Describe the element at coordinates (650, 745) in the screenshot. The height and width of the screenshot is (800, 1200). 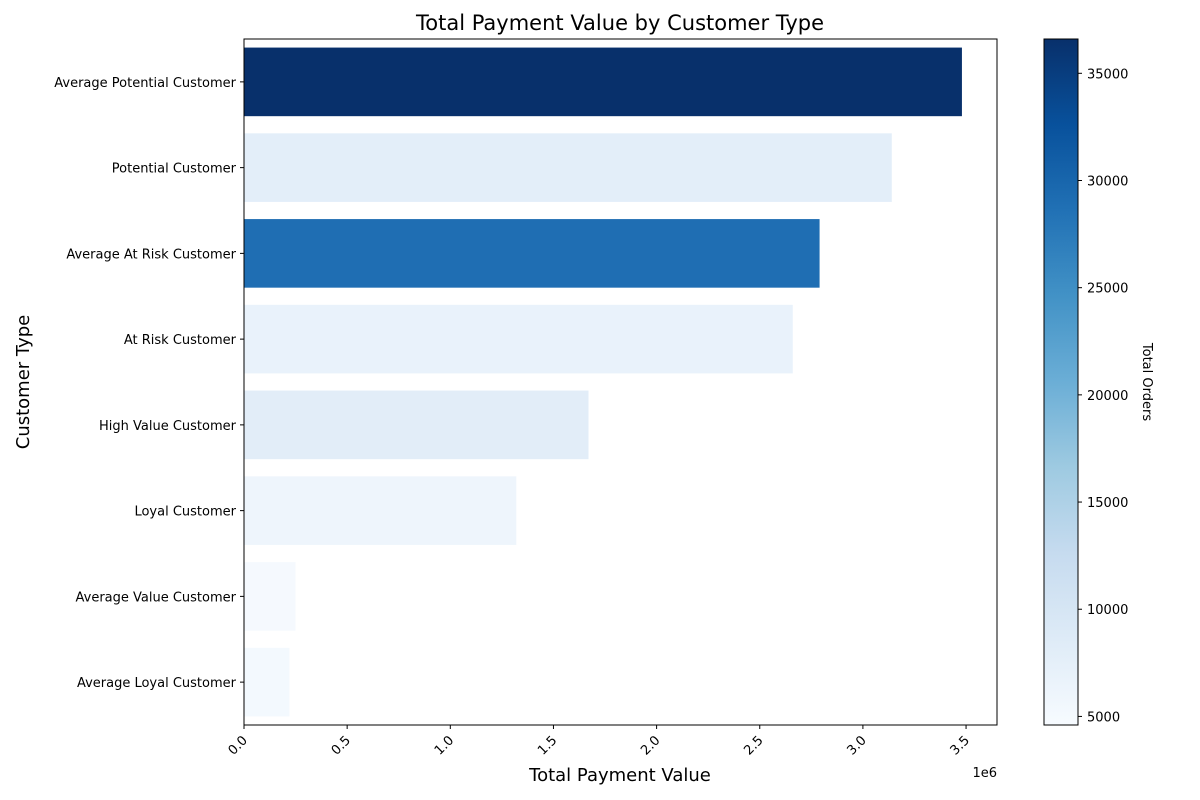
I see `x-tick-label: 2.0` at that location.